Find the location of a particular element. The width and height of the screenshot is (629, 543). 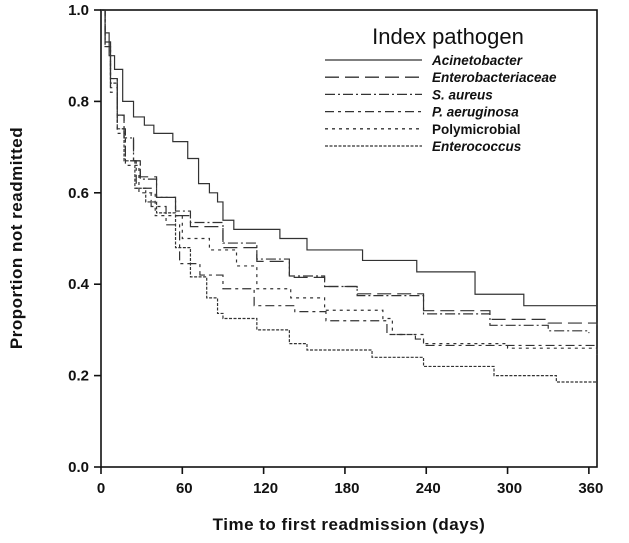

x-tick-label: 60 is located at coordinates (184, 488).